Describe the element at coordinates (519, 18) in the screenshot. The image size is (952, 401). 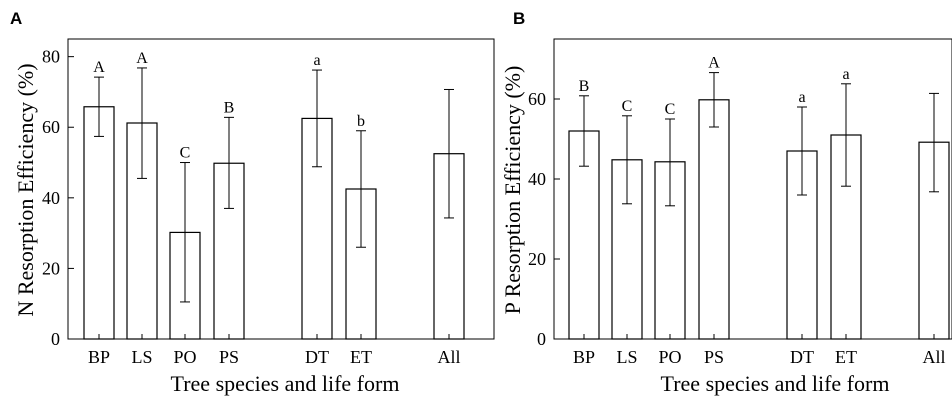
I see `panel-b-letter: B` at that location.